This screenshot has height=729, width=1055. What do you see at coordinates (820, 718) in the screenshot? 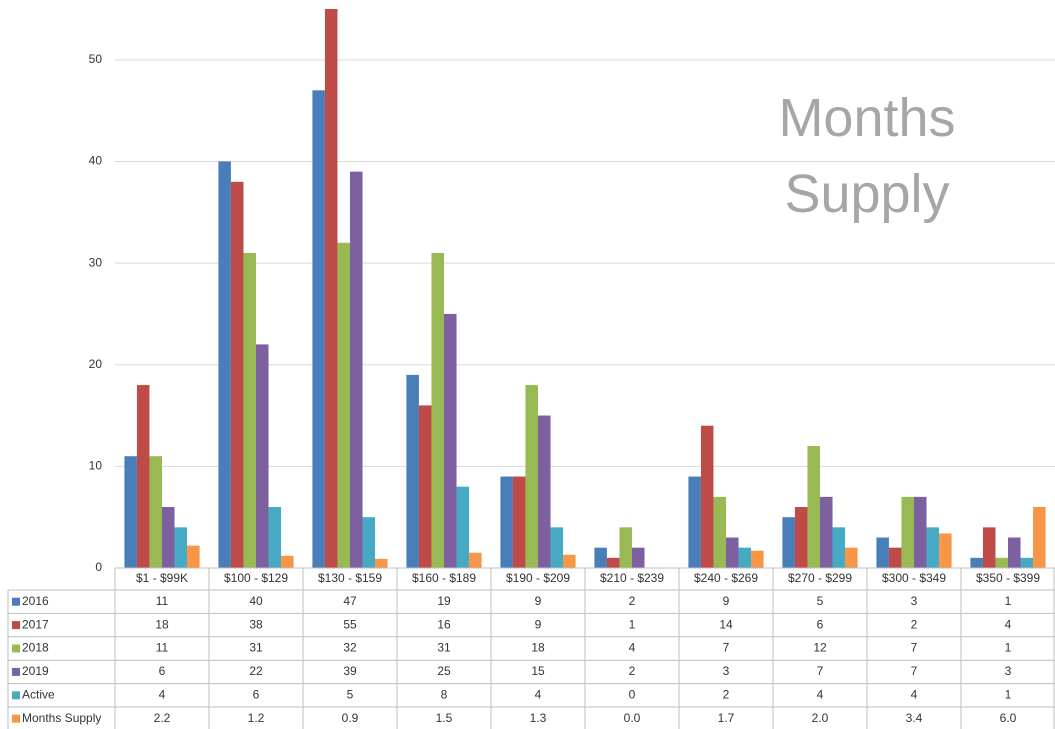
I see `table-cell: 2.0` at bounding box center [820, 718].